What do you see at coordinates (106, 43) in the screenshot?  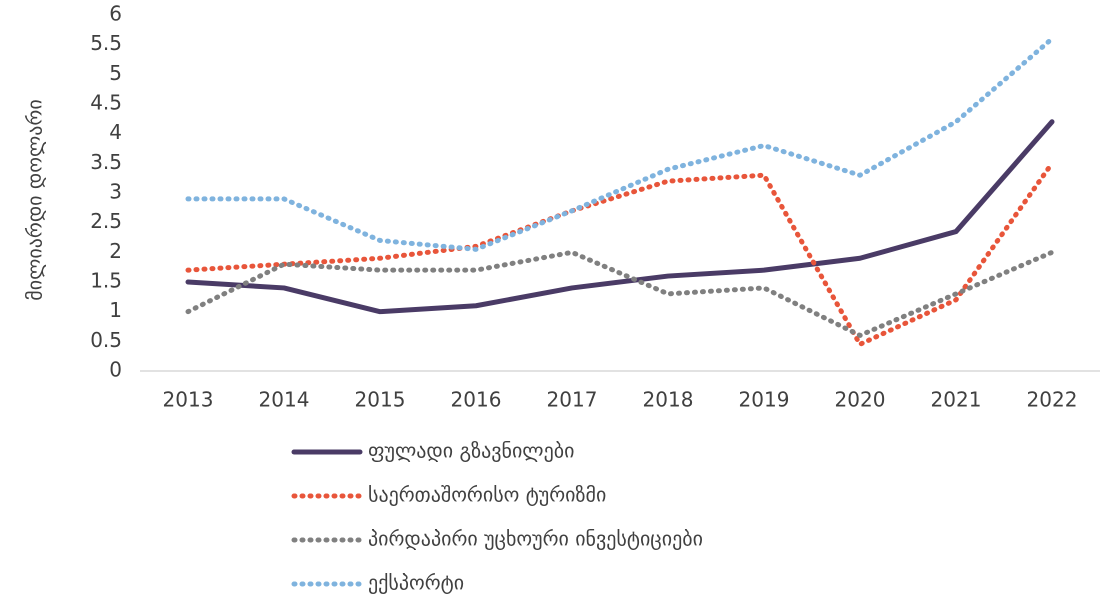 I see `y-tick-label: 5.5` at bounding box center [106, 43].